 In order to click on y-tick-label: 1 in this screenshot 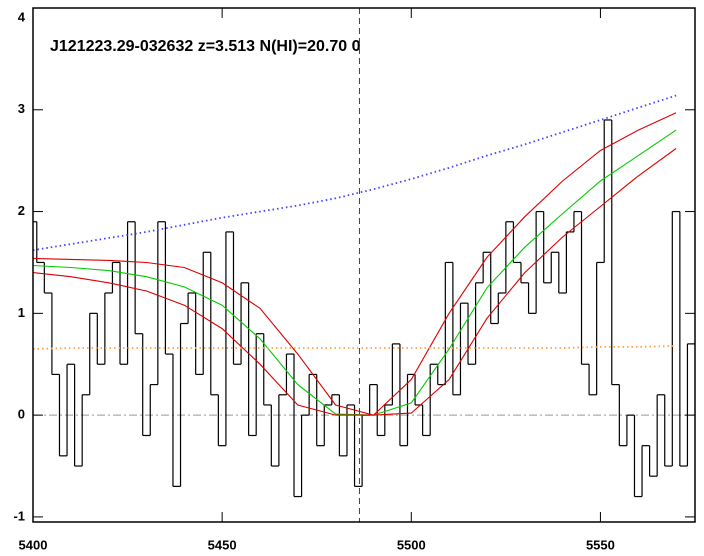, I will do `click(21, 312)`.